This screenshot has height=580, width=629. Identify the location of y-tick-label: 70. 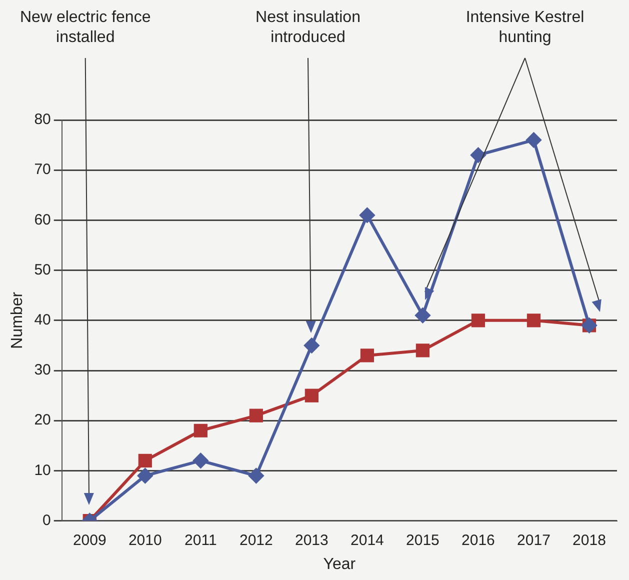
(42, 169).